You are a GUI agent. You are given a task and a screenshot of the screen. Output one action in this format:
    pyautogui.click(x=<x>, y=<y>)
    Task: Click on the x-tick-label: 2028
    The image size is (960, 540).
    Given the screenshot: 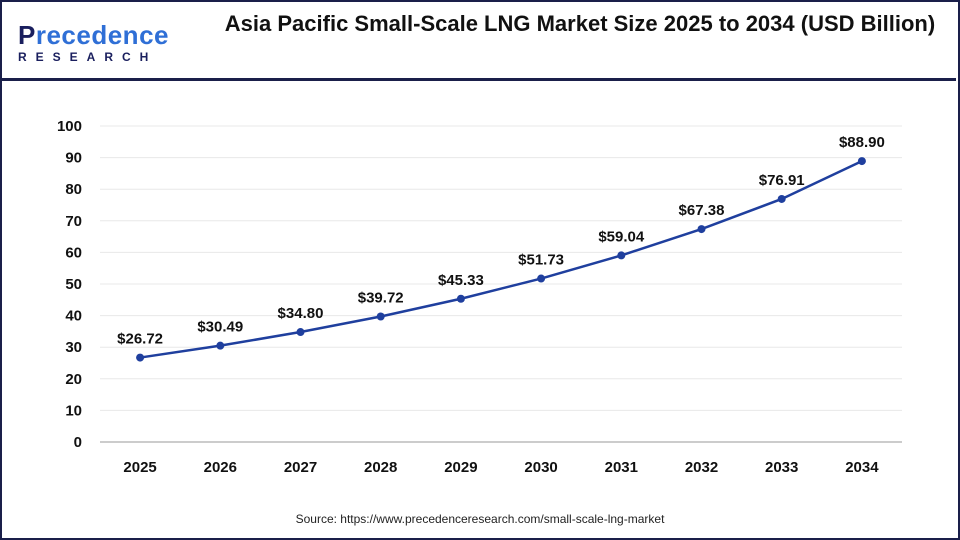 What is the action you would take?
    pyautogui.click(x=380, y=467)
    